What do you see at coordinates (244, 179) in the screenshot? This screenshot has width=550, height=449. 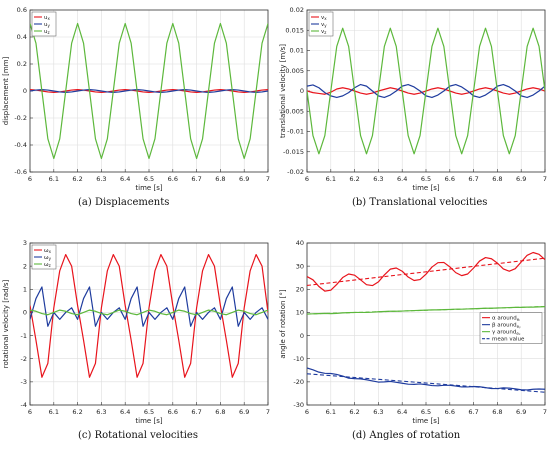 I see `xtick-label-a-9: 6.9` at bounding box center [244, 179].